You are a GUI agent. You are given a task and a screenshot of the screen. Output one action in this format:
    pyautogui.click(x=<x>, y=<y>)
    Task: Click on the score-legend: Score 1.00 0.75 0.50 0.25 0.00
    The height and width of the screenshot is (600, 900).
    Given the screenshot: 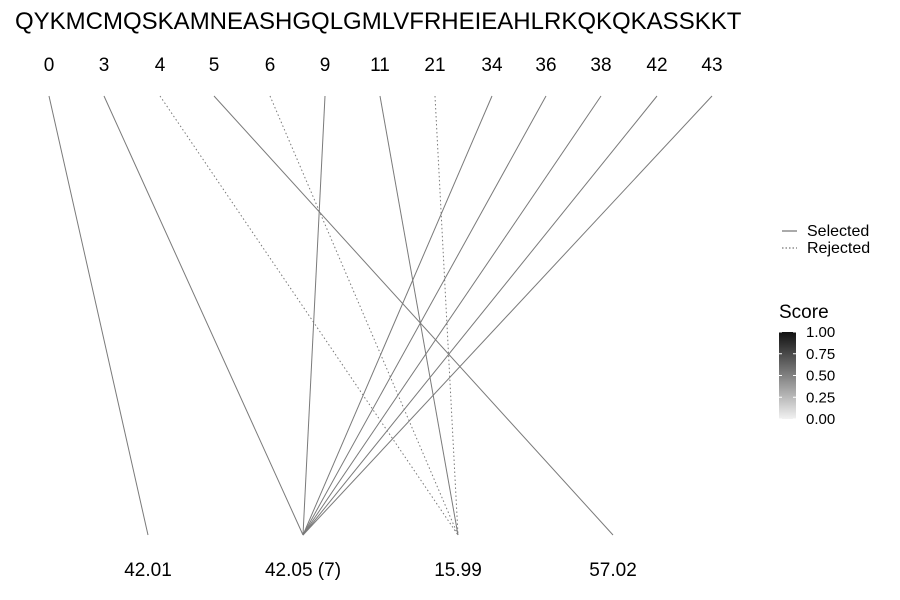 What is the action you would take?
    pyautogui.click(x=807, y=365)
    